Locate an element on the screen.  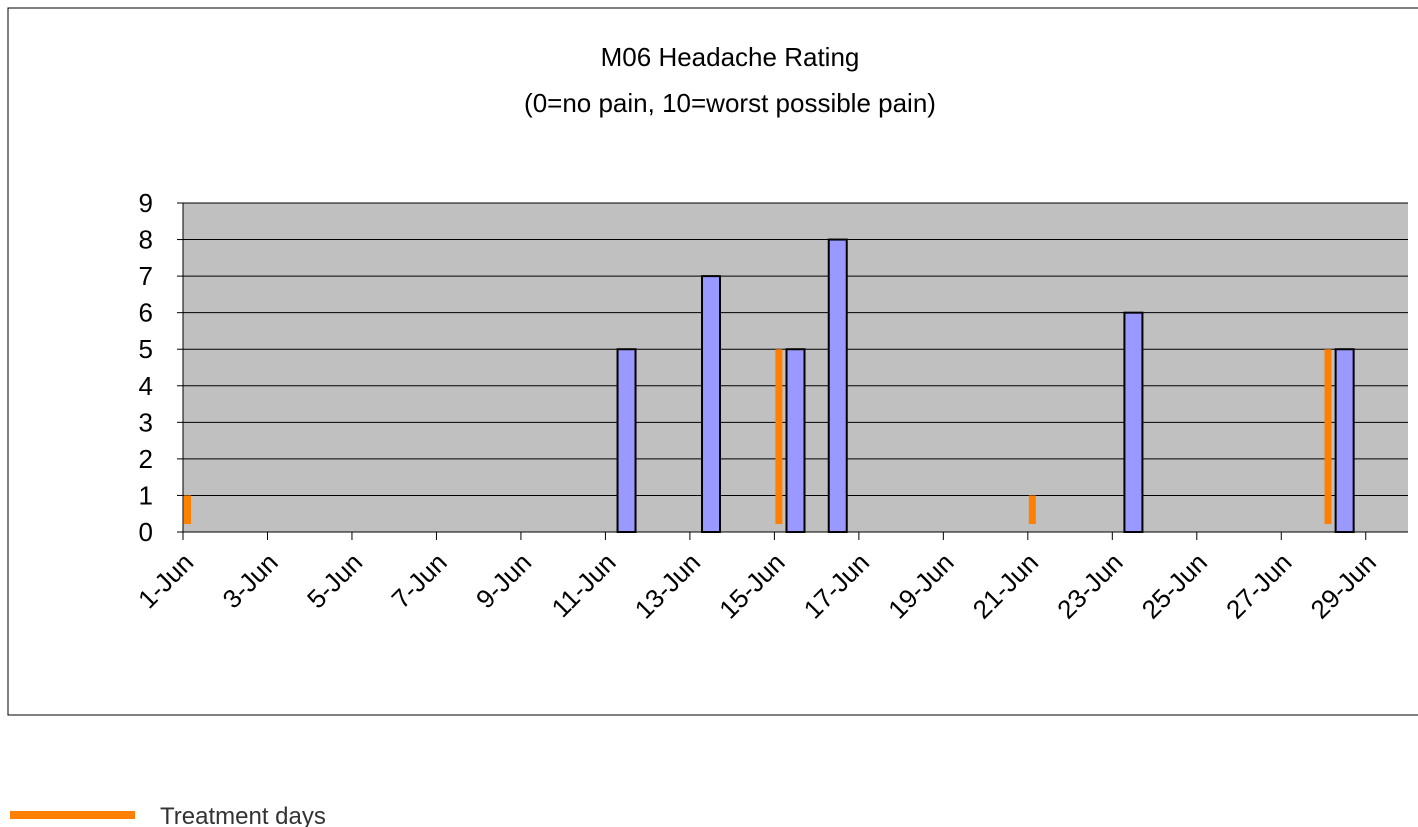
y-tick-label: 9 is located at coordinates (146, 203).